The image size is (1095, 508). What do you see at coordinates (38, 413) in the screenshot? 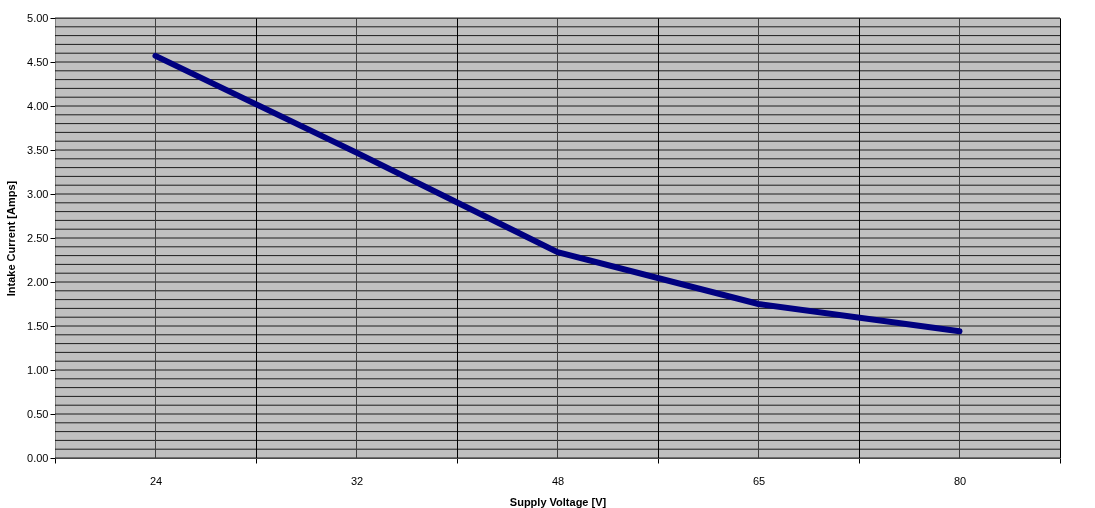
I see `y-tick-label: 0.50` at bounding box center [38, 413].